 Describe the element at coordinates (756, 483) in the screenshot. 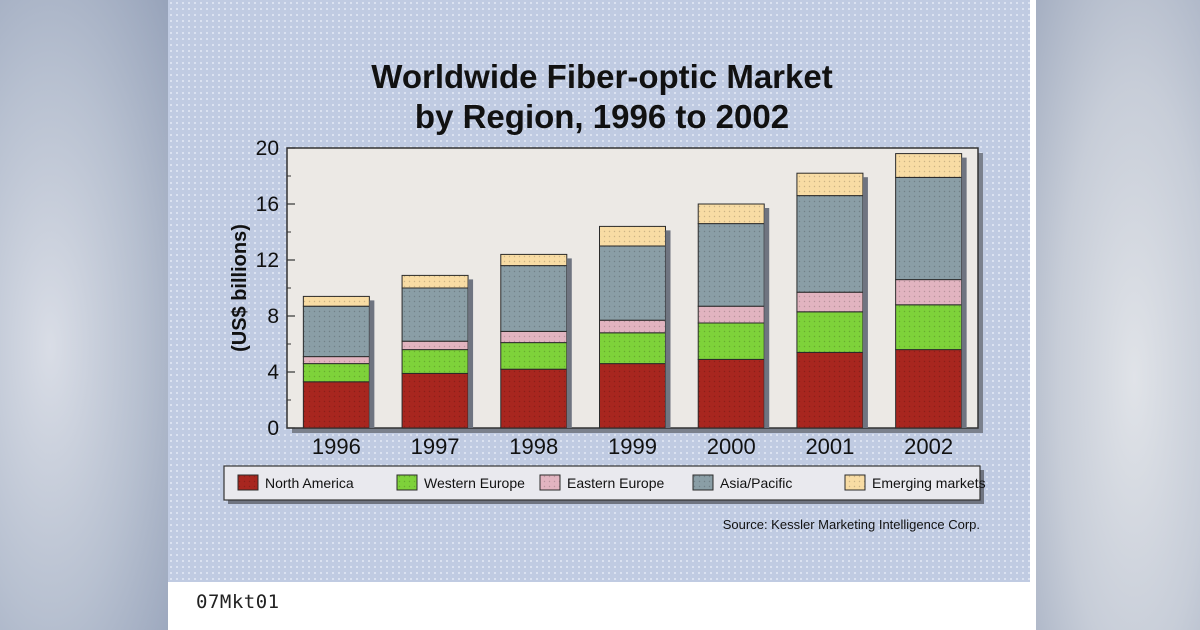

I see `legend-label: Asia/Pacific` at that location.